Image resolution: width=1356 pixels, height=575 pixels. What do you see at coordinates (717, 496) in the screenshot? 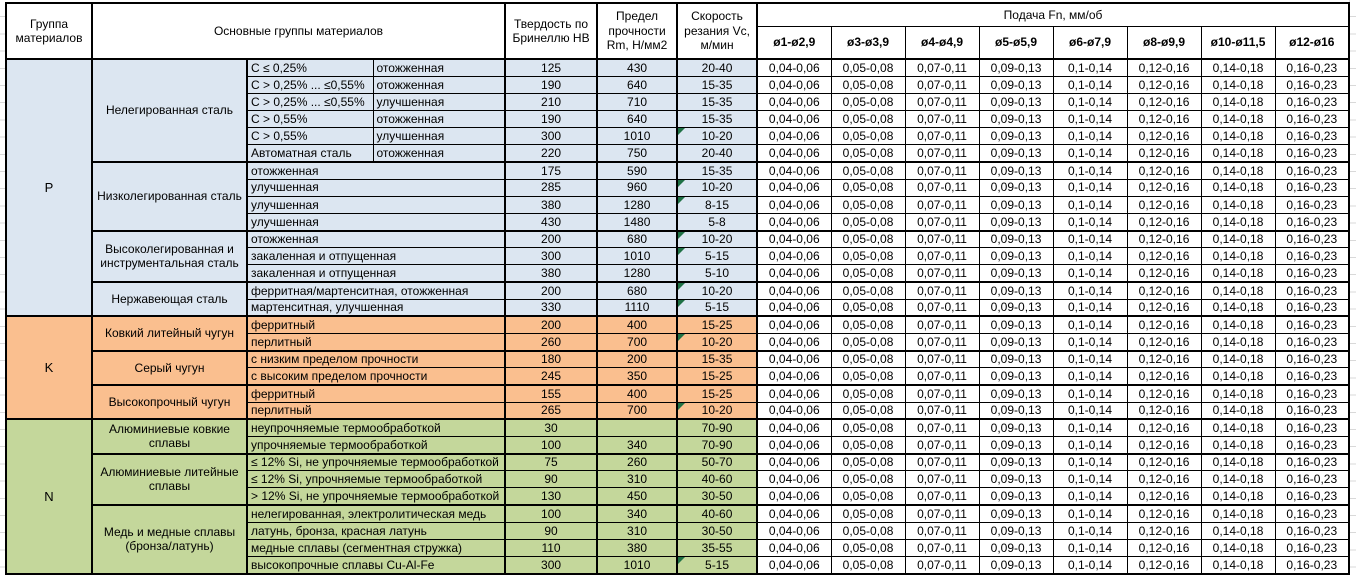
I see `cell-cutting-speed: 30-50` at bounding box center [717, 496].